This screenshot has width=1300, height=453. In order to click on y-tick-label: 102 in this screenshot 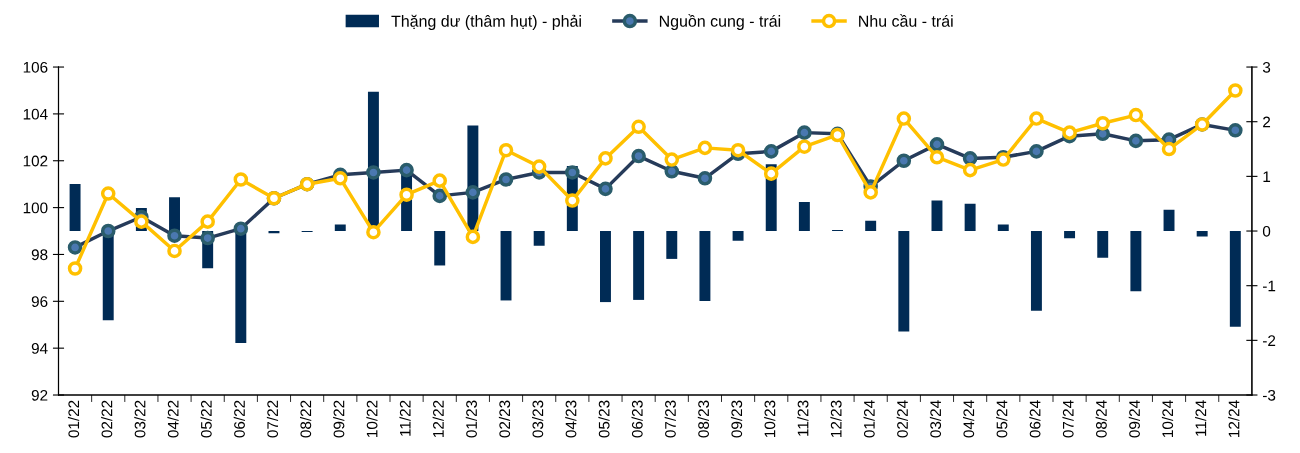, I will do `click(35, 161)`.